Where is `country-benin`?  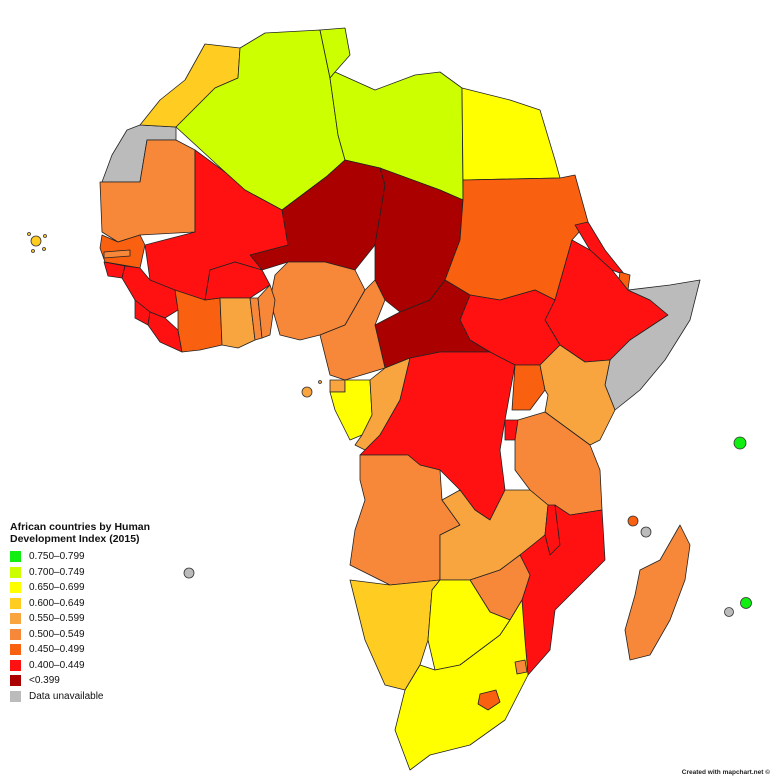
country-benin is located at coordinates (266, 311).